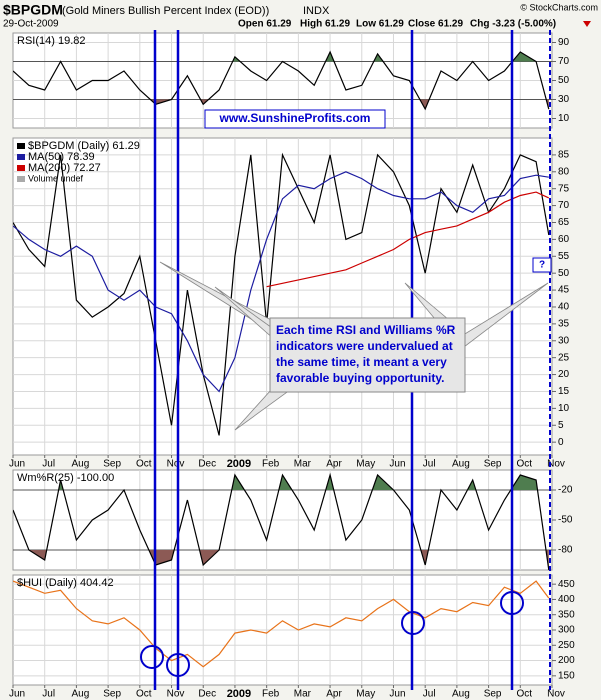 The width and height of the screenshot is (601, 700). What do you see at coordinates (564, 256) in the screenshot?
I see `y-tick-label: 55` at bounding box center [564, 256].